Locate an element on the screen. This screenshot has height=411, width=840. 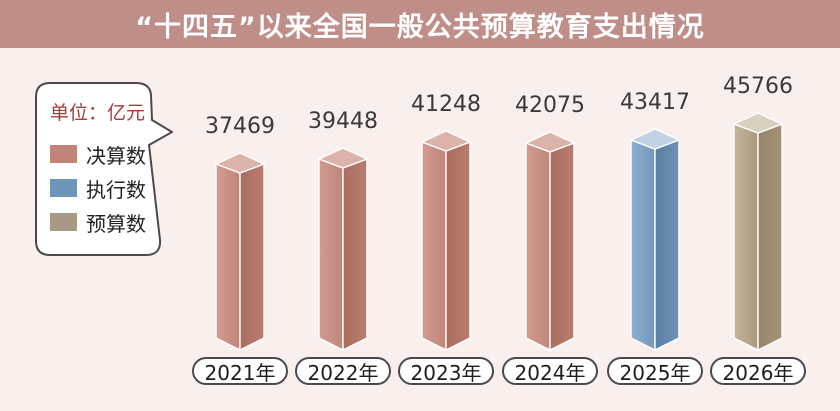
budget-swatch-icon is located at coordinates (63, 222).